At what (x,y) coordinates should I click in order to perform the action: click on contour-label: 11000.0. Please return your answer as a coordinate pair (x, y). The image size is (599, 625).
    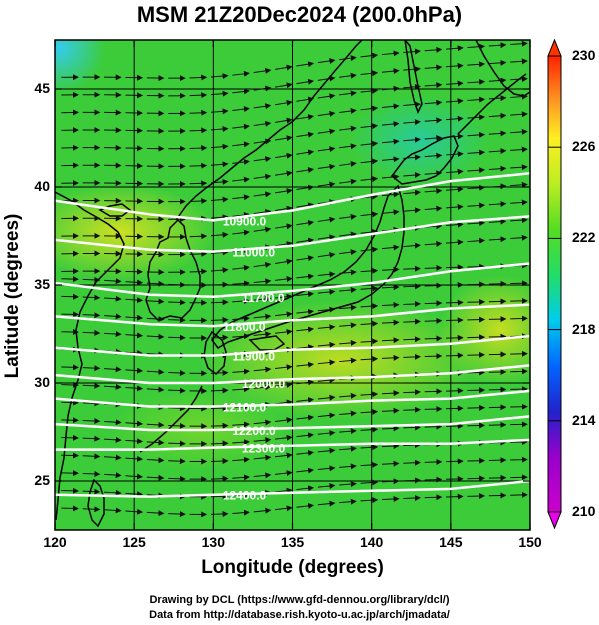
    Looking at the image, I should click on (253, 253).